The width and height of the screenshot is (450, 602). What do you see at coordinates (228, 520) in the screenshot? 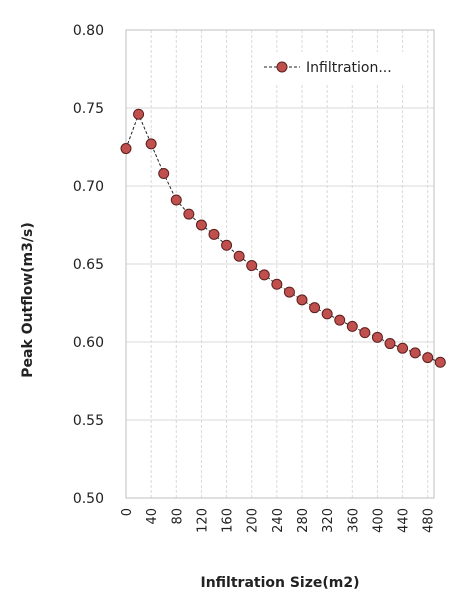
I see `x-tick-label: 160` at bounding box center [228, 520].